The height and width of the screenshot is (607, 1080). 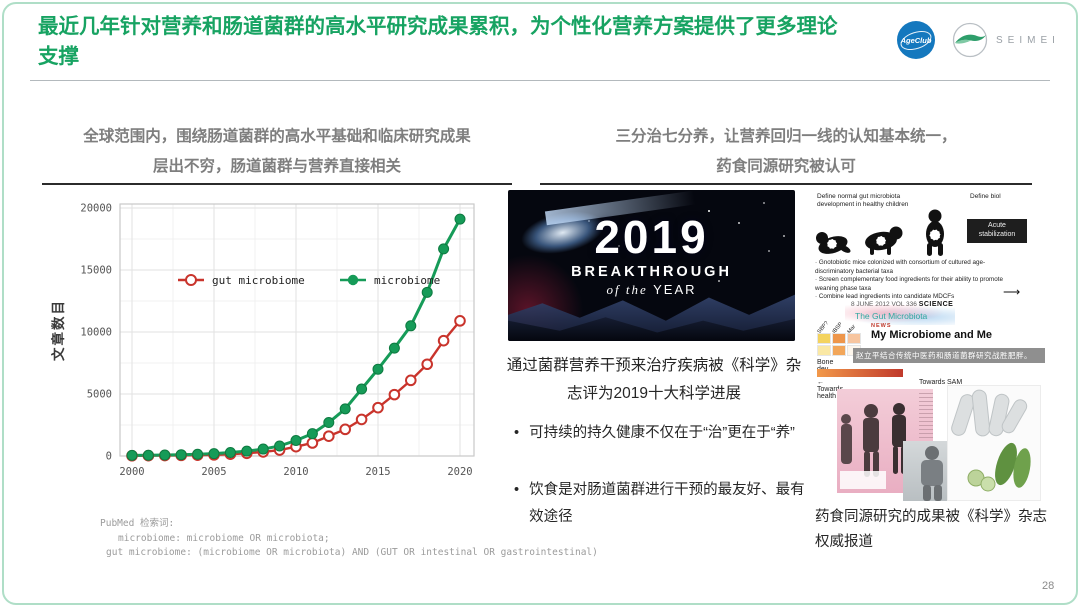 What do you see at coordinates (970, 40) in the screenshot?
I see `seimei-logo-icon` at bounding box center [970, 40].